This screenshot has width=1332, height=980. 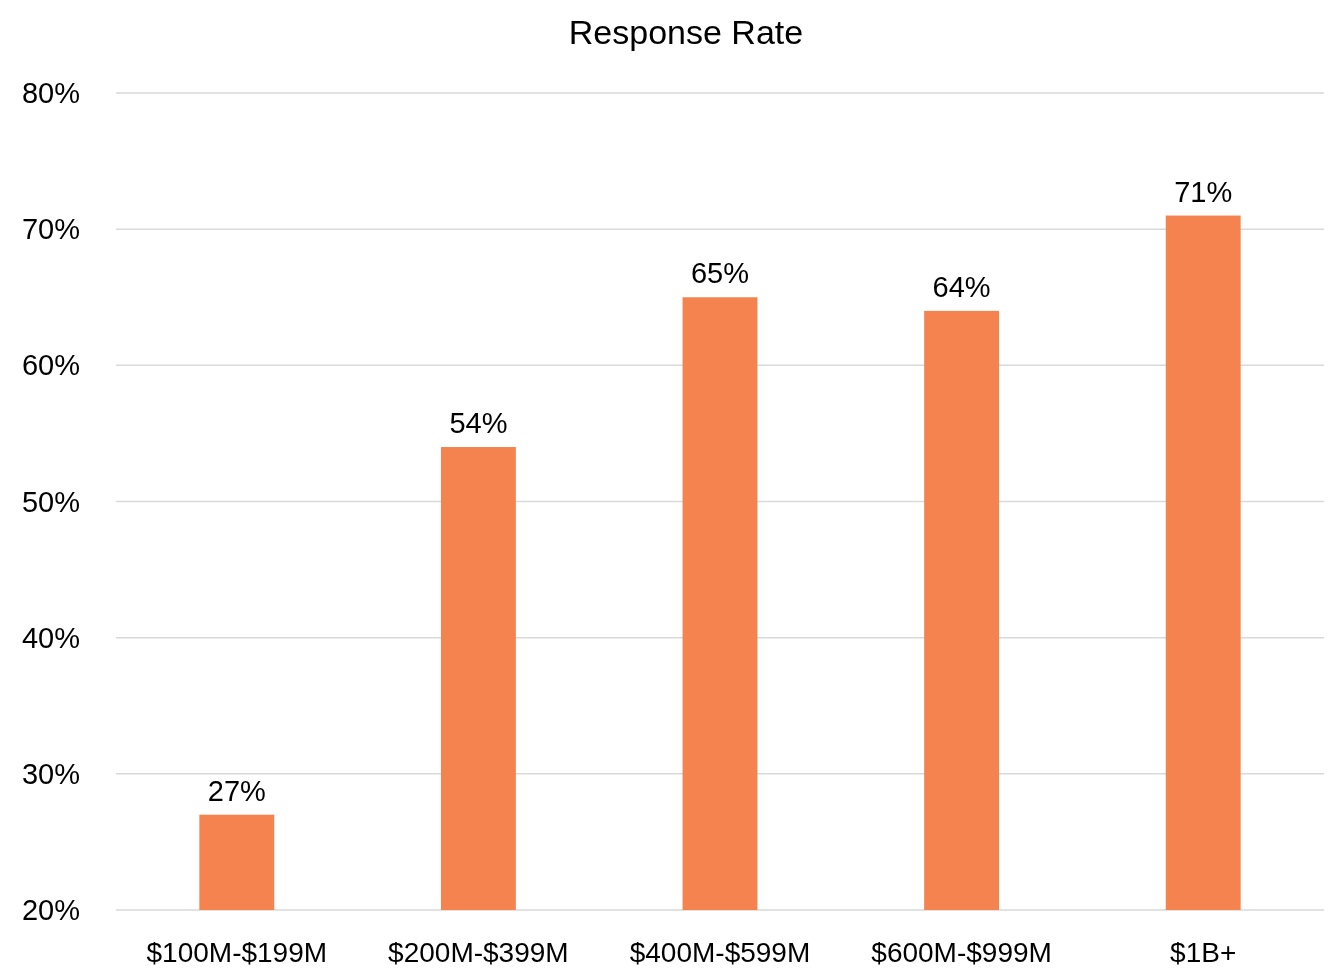 I want to click on x-tick-label: $600M-$999M, so click(x=961, y=952).